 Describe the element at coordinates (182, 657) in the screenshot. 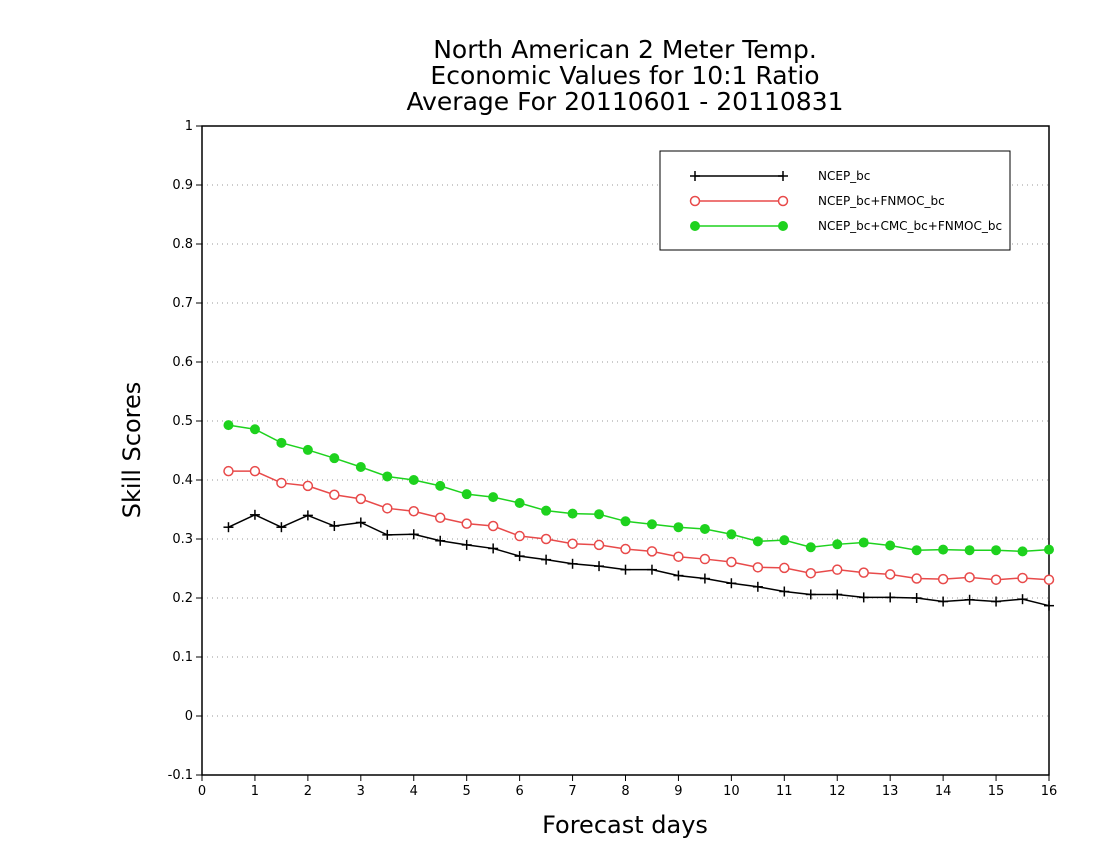

I see `y-tick-label: 0.1` at that location.